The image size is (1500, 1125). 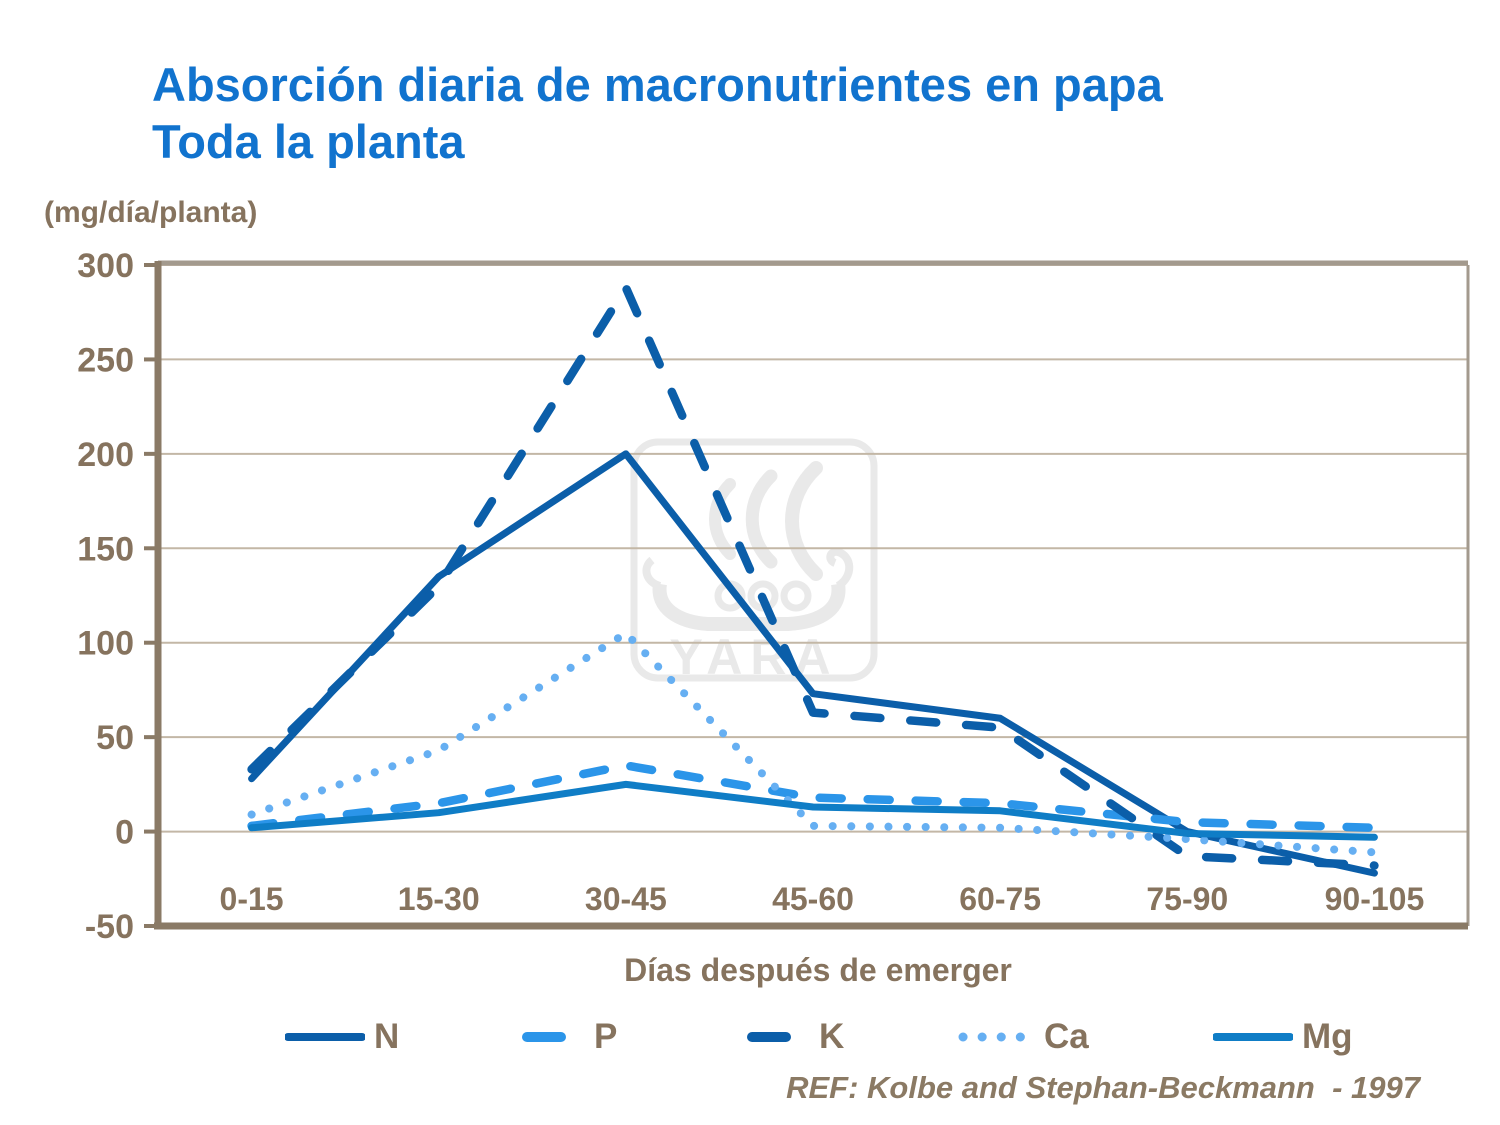 What do you see at coordinates (124, 833) in the screenshot?
I see `y-tick-label: 0` at bounding box center [124, 833].